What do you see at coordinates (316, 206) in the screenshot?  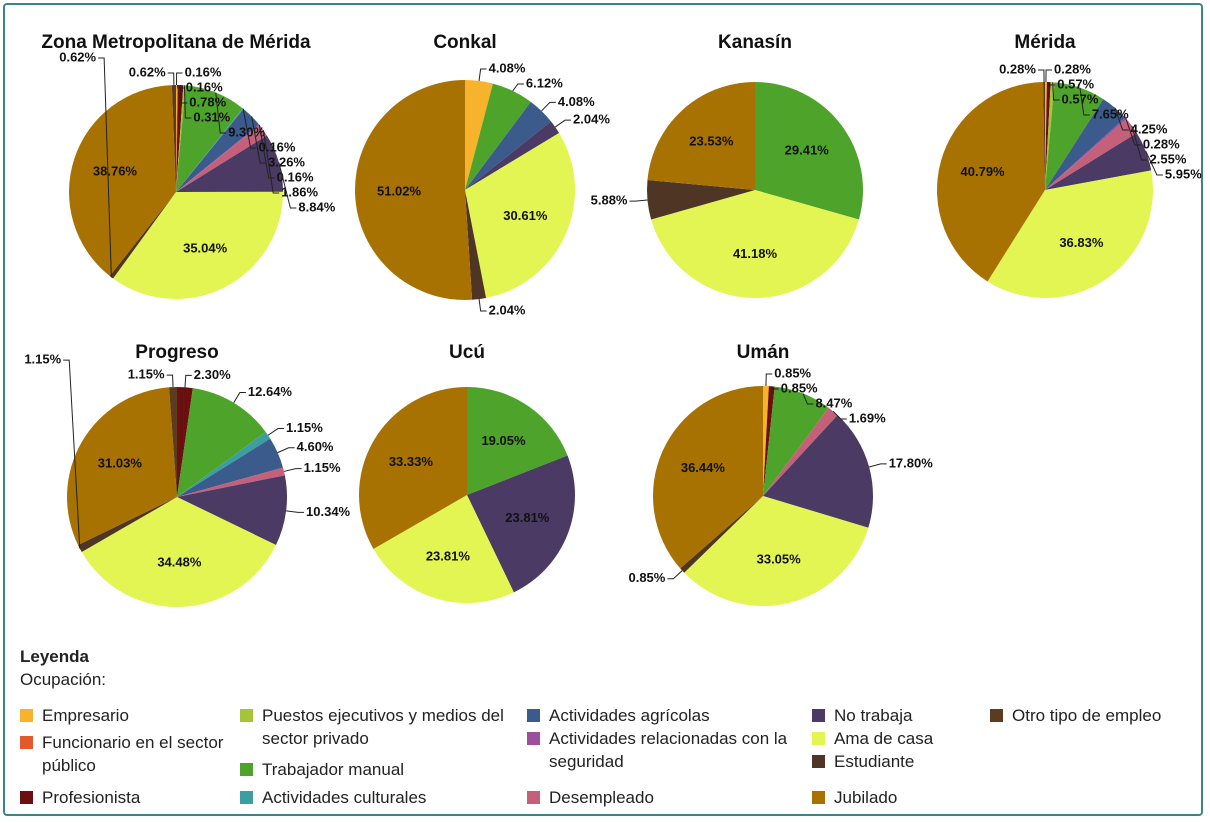 I see `value-label: 8.84%` at bounding box center [316, 206].